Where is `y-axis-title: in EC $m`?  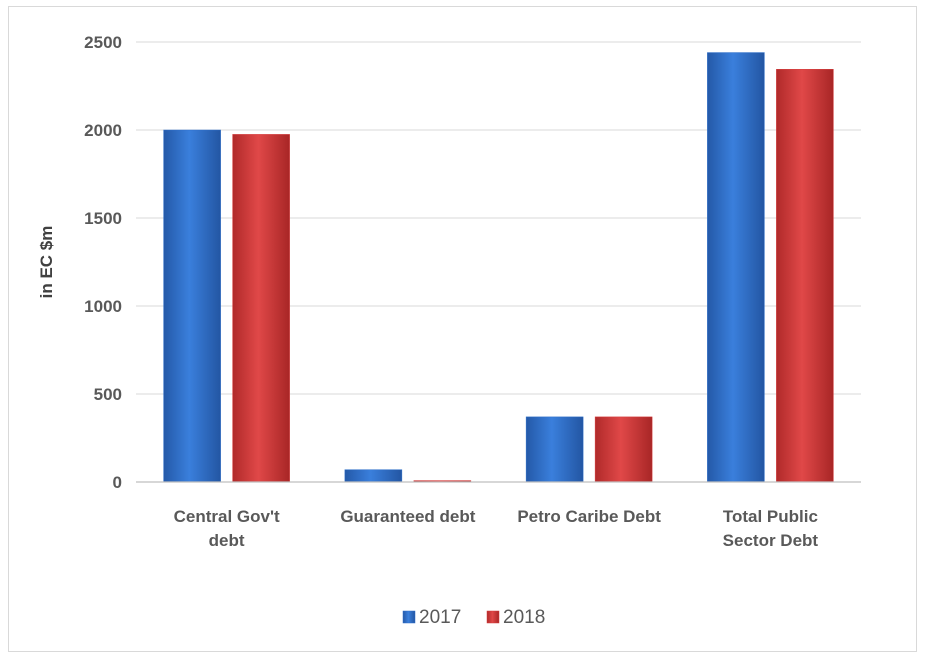
y-axis-title: in EC $m is located at coordinates (46, 262).